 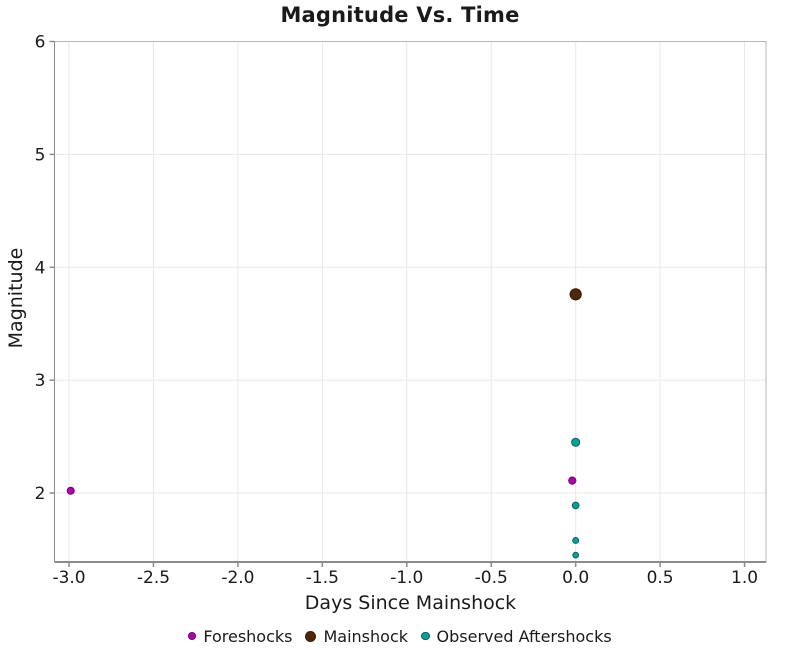 What do you see at coordinates (40, 155) in the screenshot?
I see `y-tick-label: 5` at bounding box center [40, 155].